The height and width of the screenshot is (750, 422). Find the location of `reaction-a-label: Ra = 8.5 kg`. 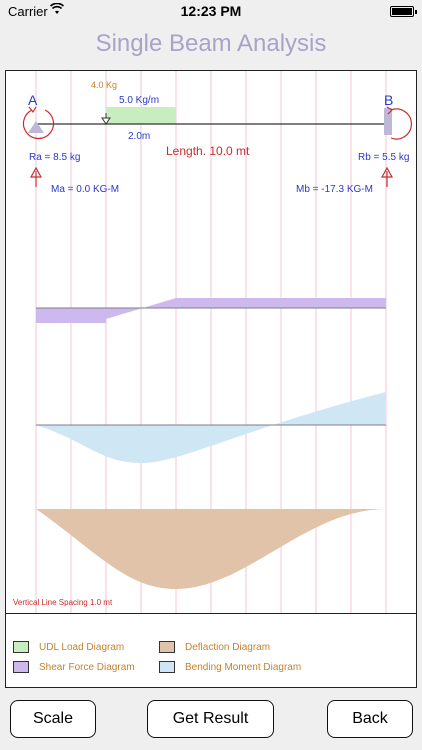

reaction-a-label: Ra = 8.5 kg is located at coordinates (54, 157).